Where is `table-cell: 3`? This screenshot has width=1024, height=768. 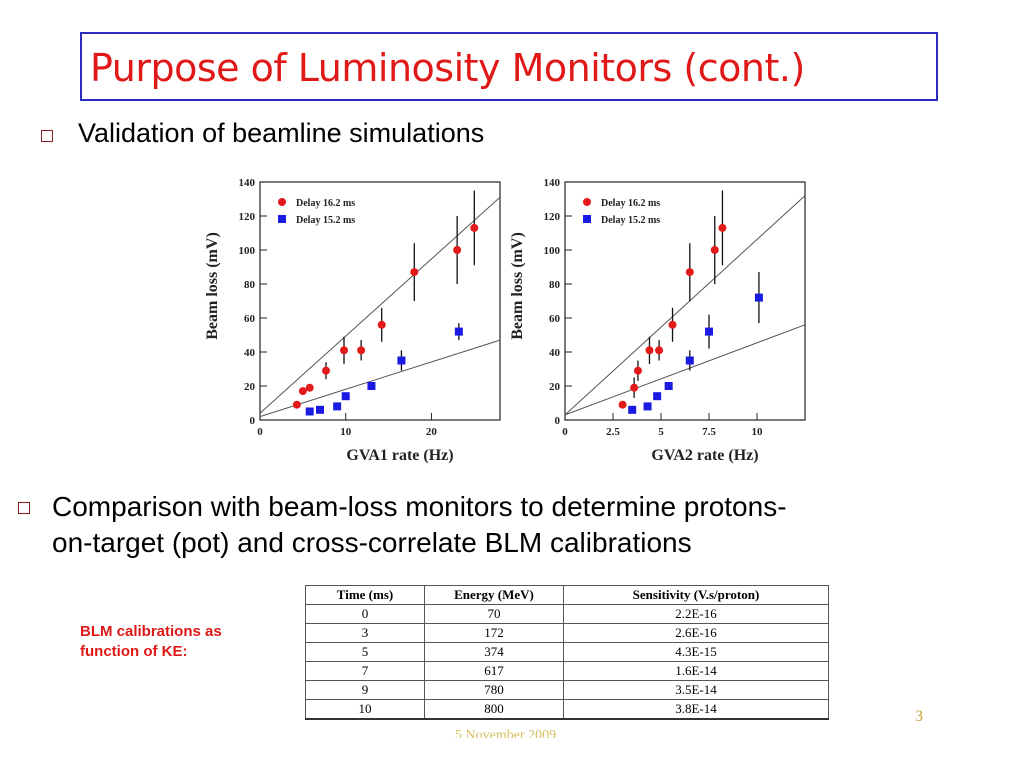
table-cell: 3 is located at coordinates (365, 633).